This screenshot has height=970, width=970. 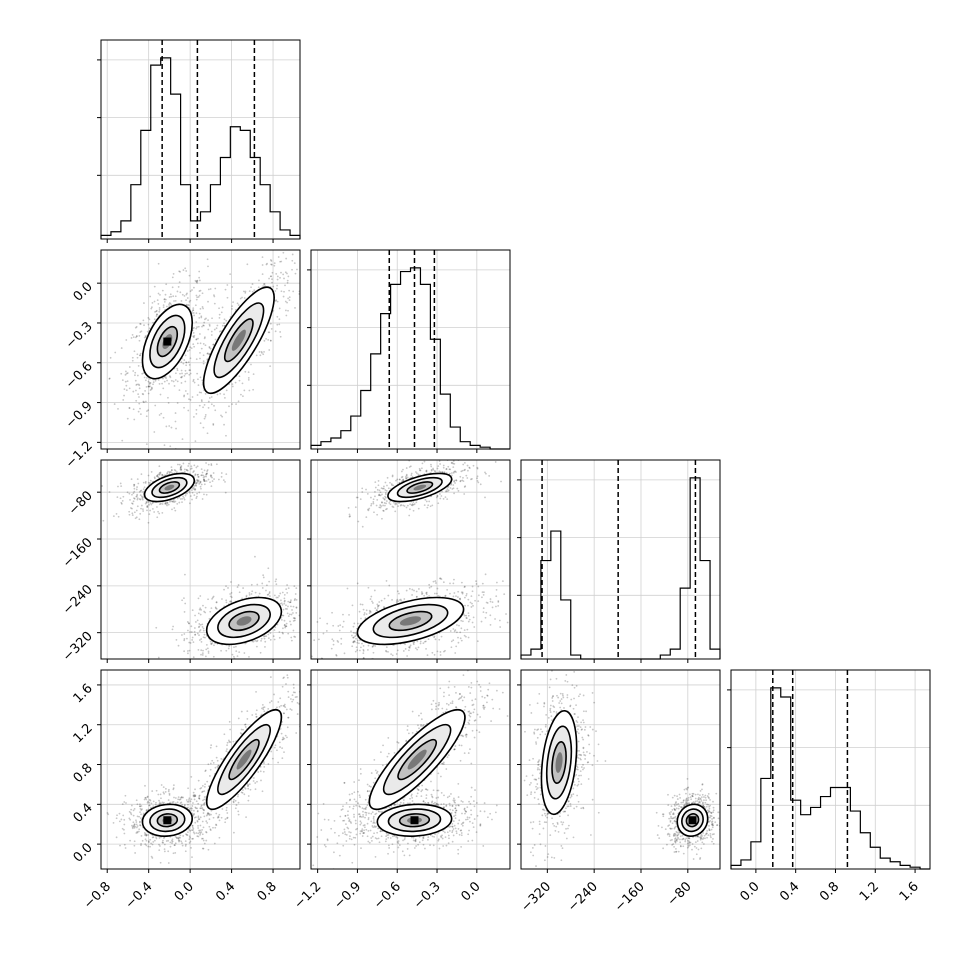 I want to click on y-tick-label: −1.2, so click(x=79, y=455).